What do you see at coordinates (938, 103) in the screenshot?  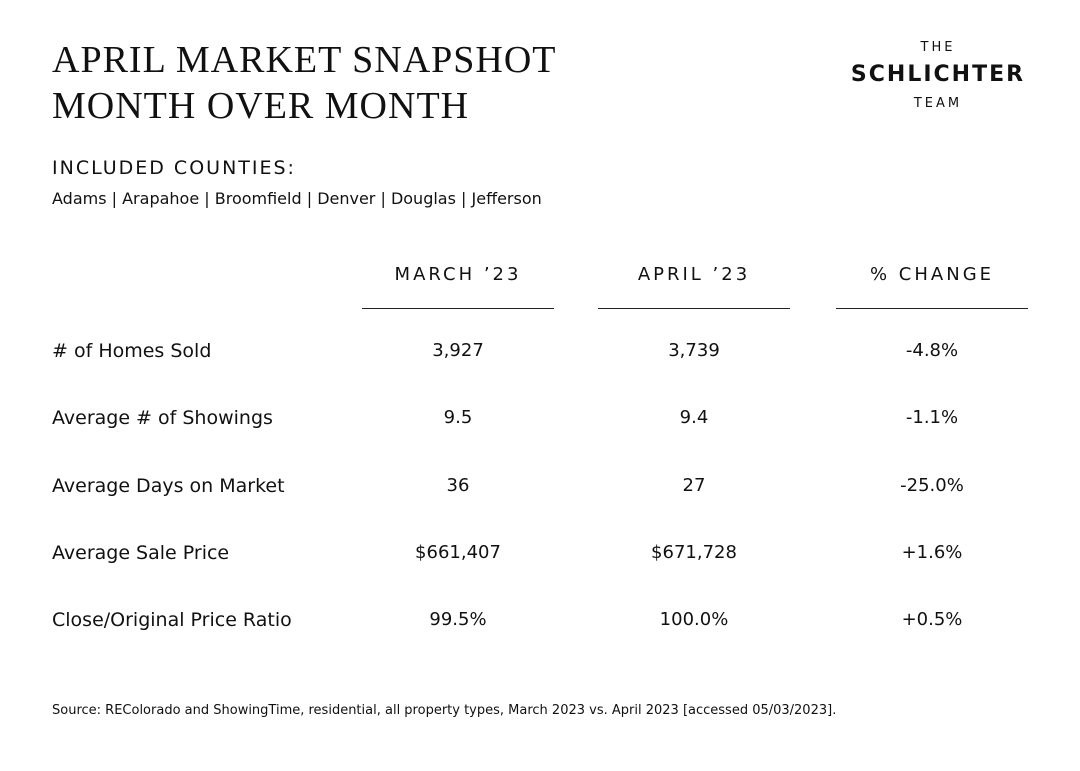 I see `logo-text: TEAM` at bounding box center [938, 103].